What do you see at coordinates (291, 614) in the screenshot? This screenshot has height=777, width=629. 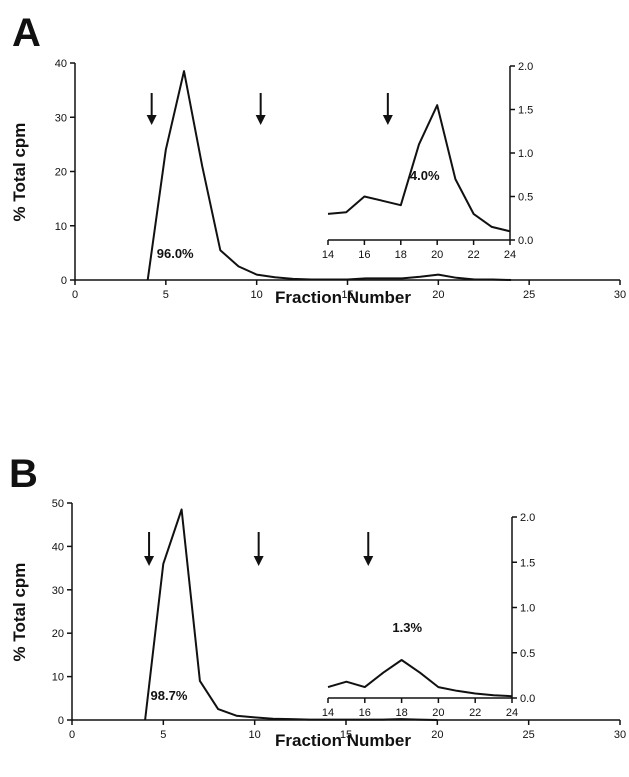 I see `series-line` at bounding box center [291, 614].